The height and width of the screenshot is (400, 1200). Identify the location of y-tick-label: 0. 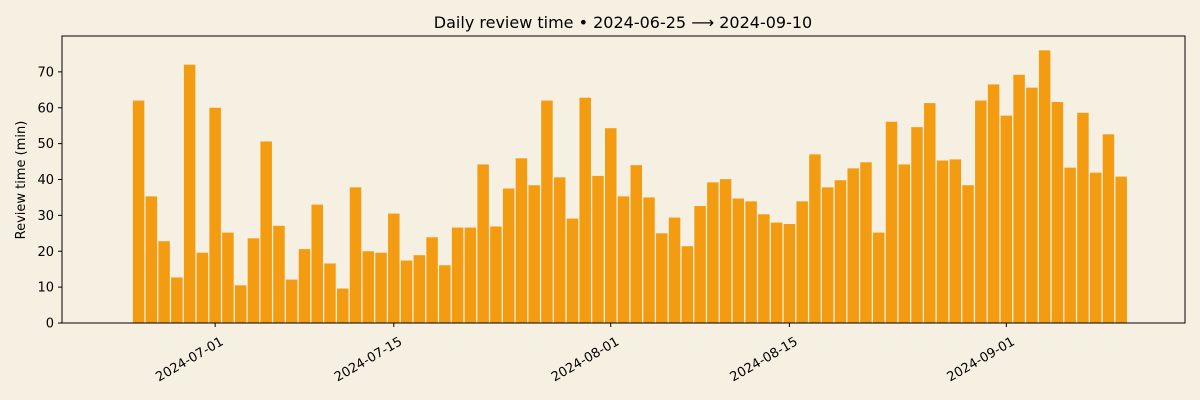
(50, 324).